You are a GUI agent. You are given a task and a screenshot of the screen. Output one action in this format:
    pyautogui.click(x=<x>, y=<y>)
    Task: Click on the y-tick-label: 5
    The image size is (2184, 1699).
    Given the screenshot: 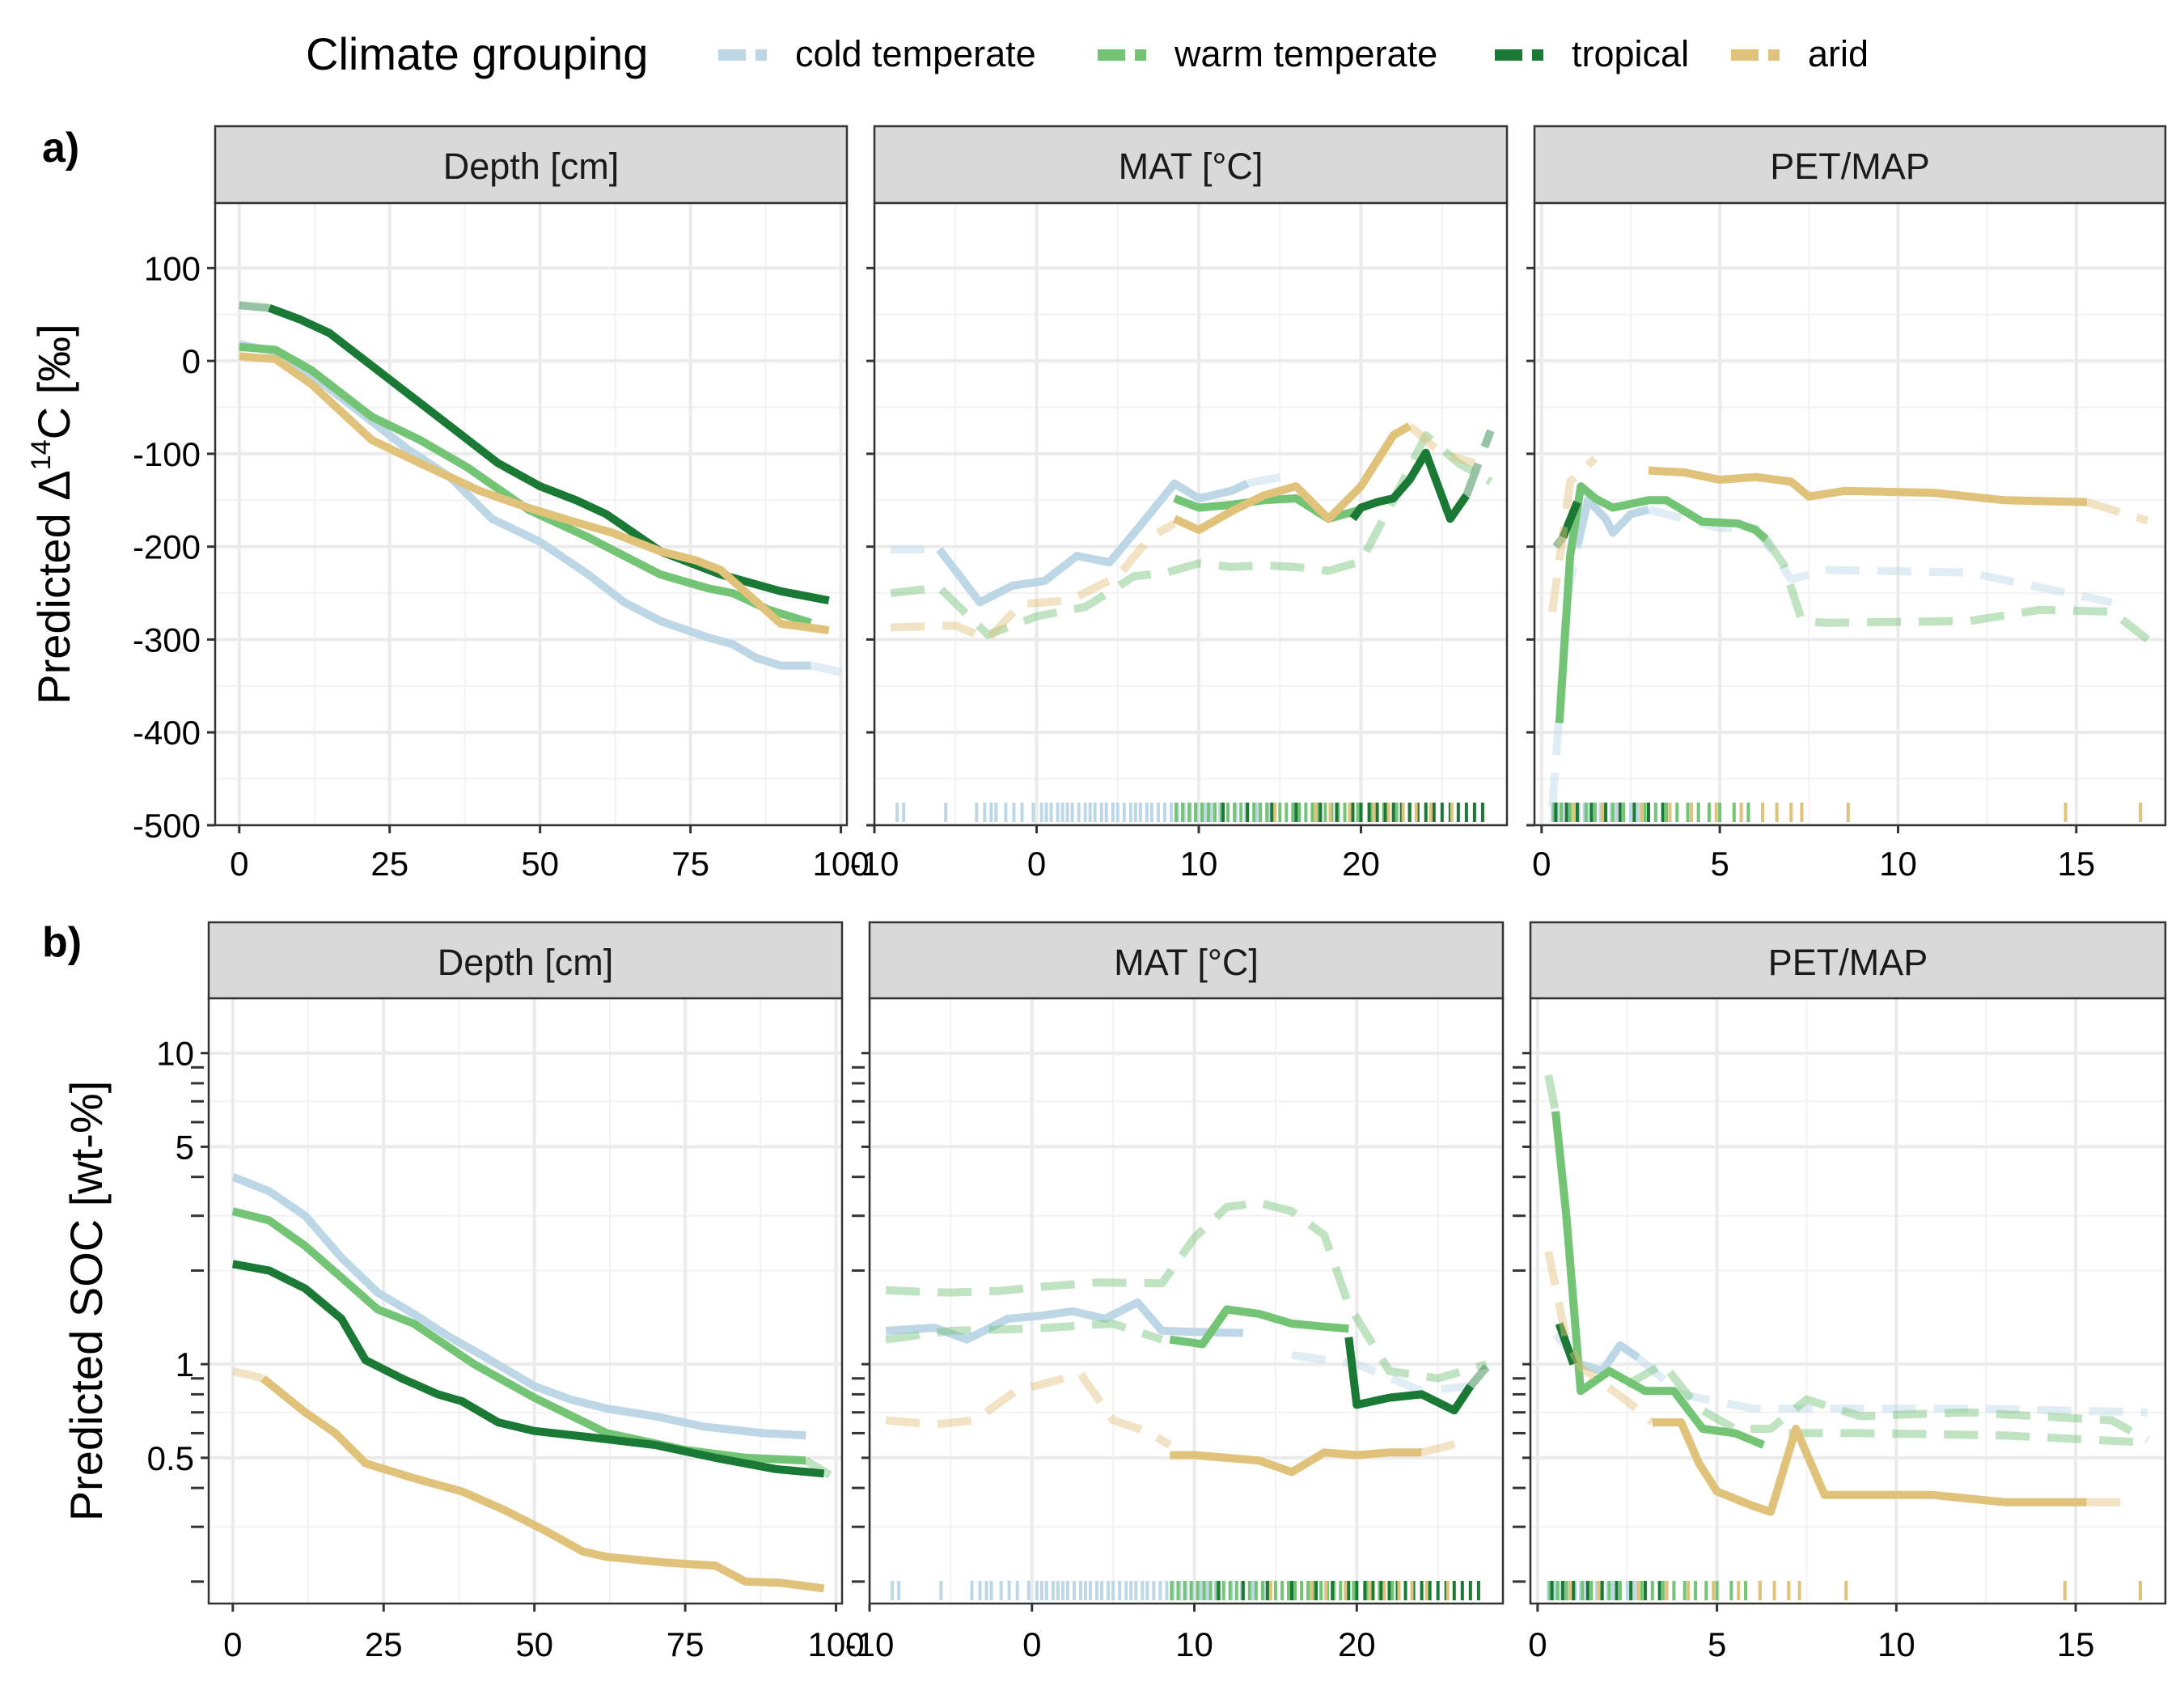 What is the action you would take?
    pyautogui.click(x=185, y=1147)
    